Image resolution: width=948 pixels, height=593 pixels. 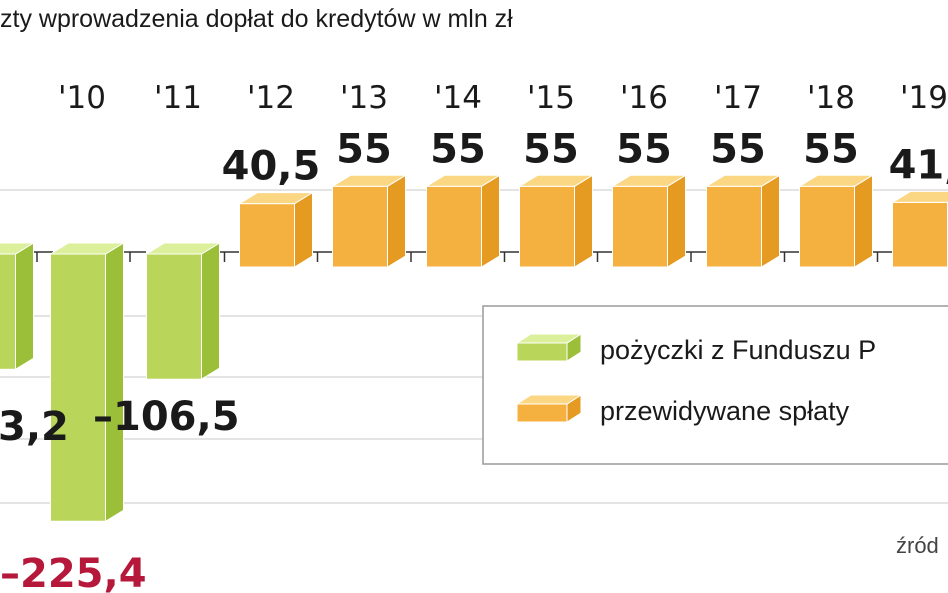 What do you see at coordinates (1, 98) in the screenshot?
I see `year-label: 9` at bounding box center [1, 98].